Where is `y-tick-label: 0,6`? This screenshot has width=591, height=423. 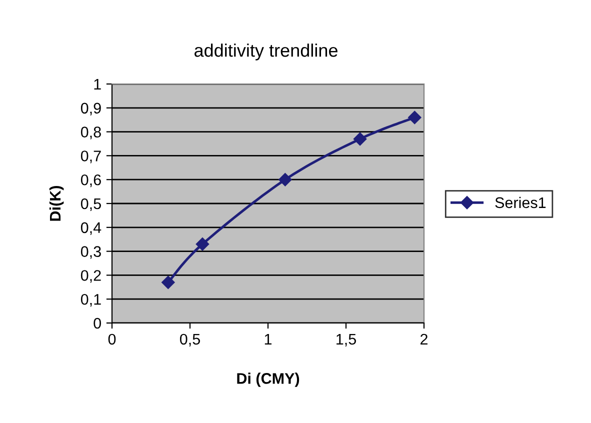 y-tick-label: 0,6 is located at coordinates (90, 181).